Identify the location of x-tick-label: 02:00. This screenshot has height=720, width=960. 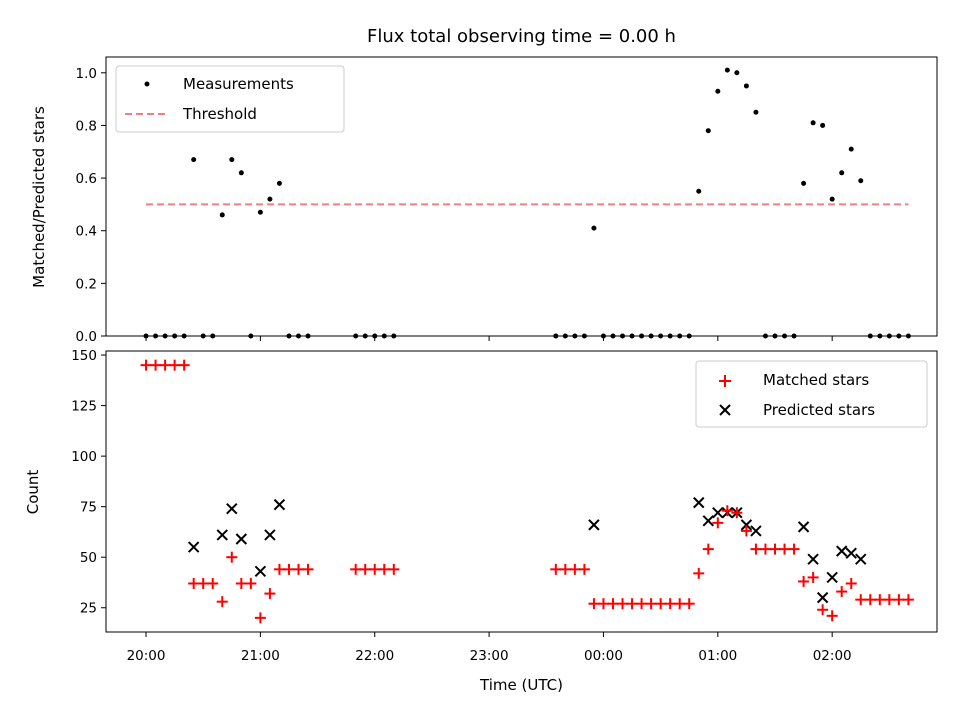
(832, 656).